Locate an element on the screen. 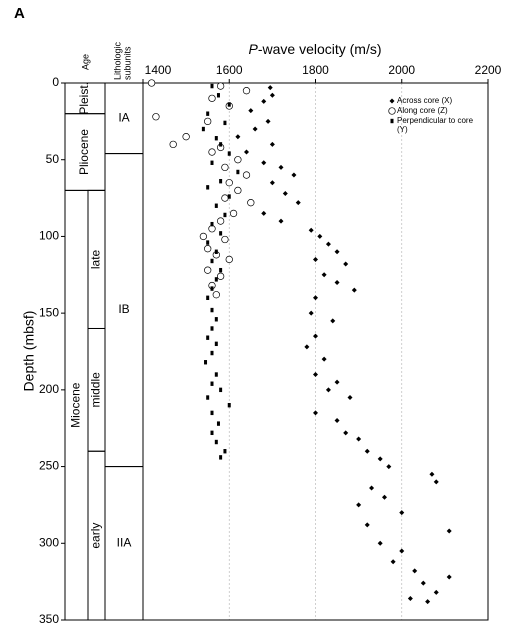  subunit-header: Lithologic is located at coordinates (117, 60).